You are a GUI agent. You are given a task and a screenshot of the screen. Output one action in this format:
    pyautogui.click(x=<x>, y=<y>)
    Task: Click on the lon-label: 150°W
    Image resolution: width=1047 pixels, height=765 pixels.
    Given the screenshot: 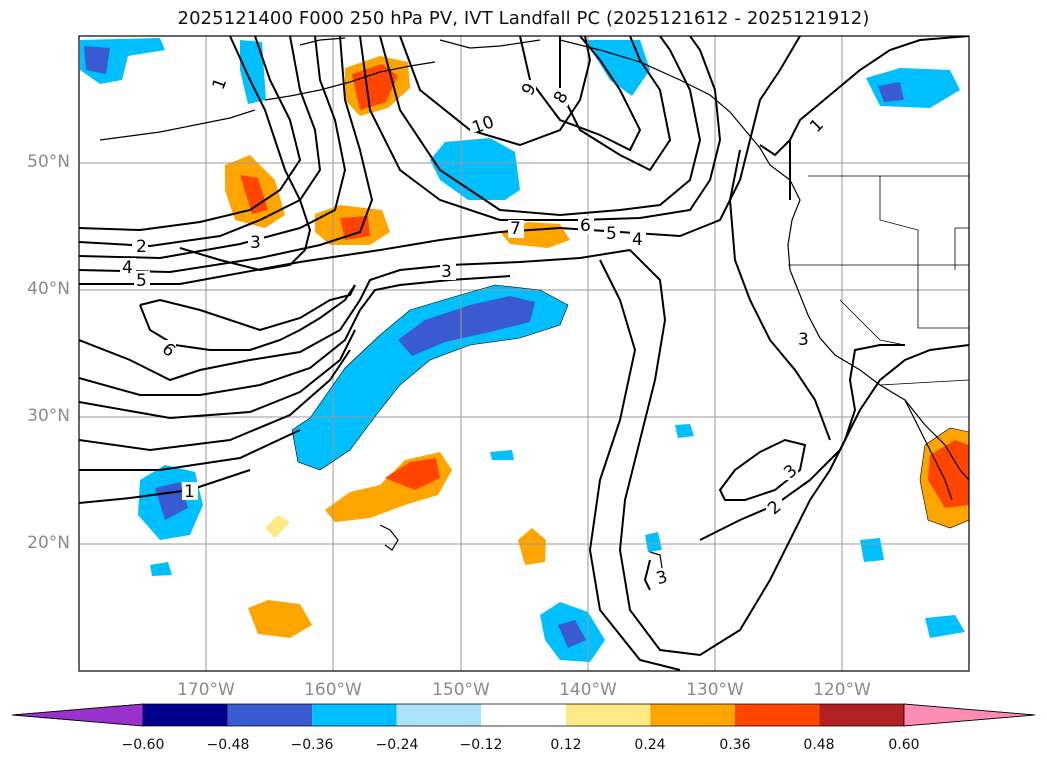 What is the action you would take?
    pyautogui.click(x=461, y=690)
    